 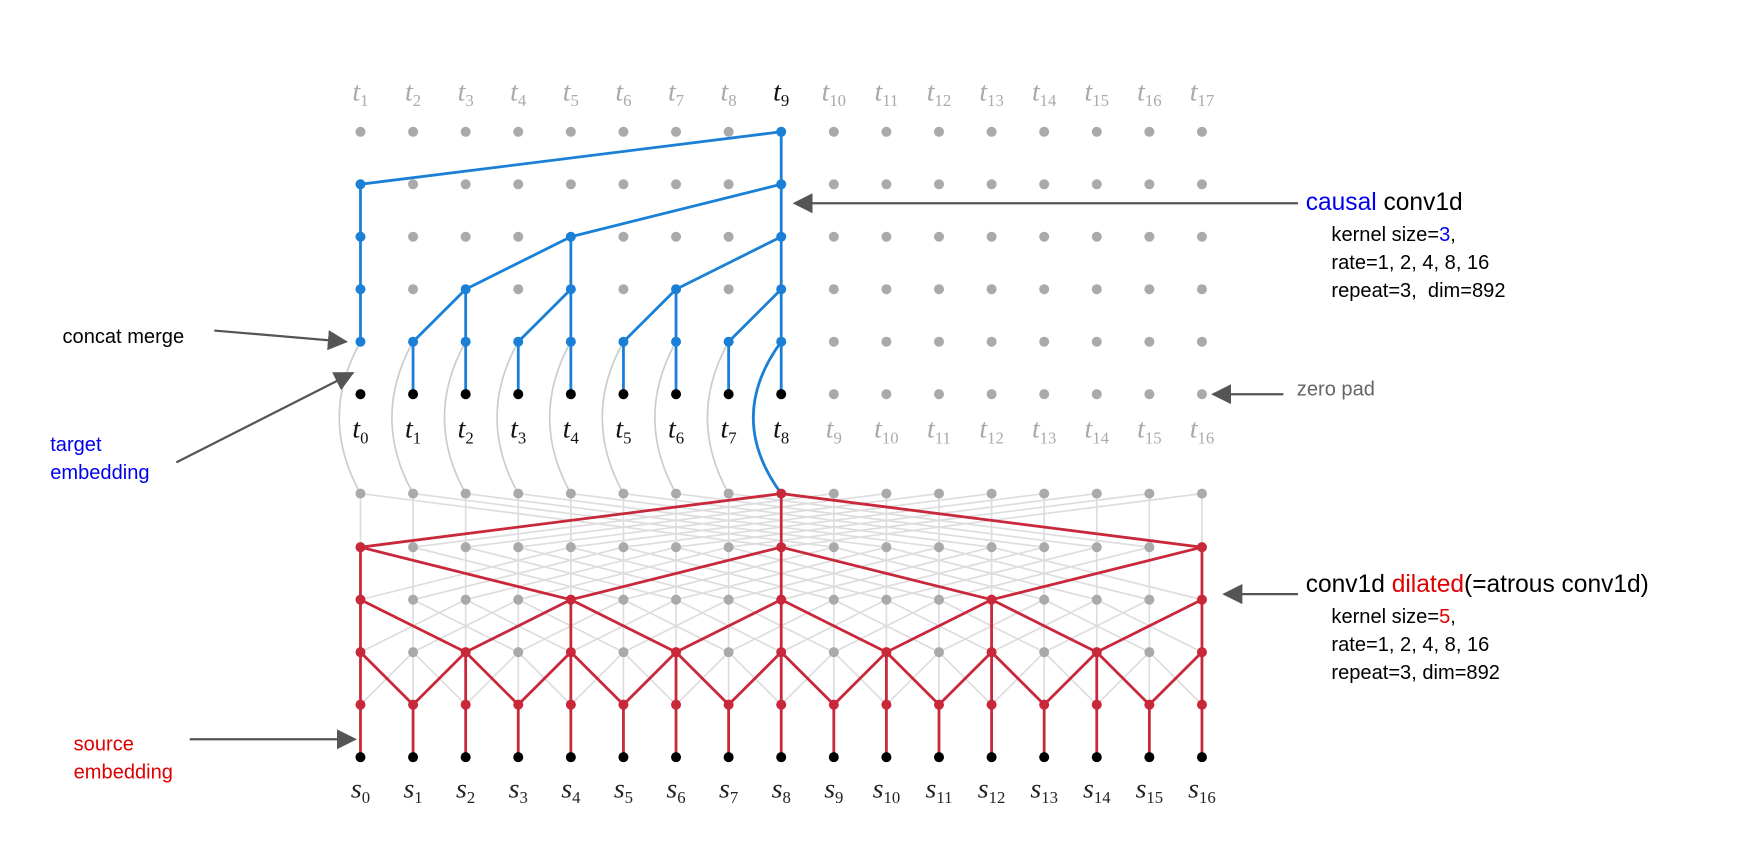 I want to click on node-label: s1, so click(x=412, y=790).